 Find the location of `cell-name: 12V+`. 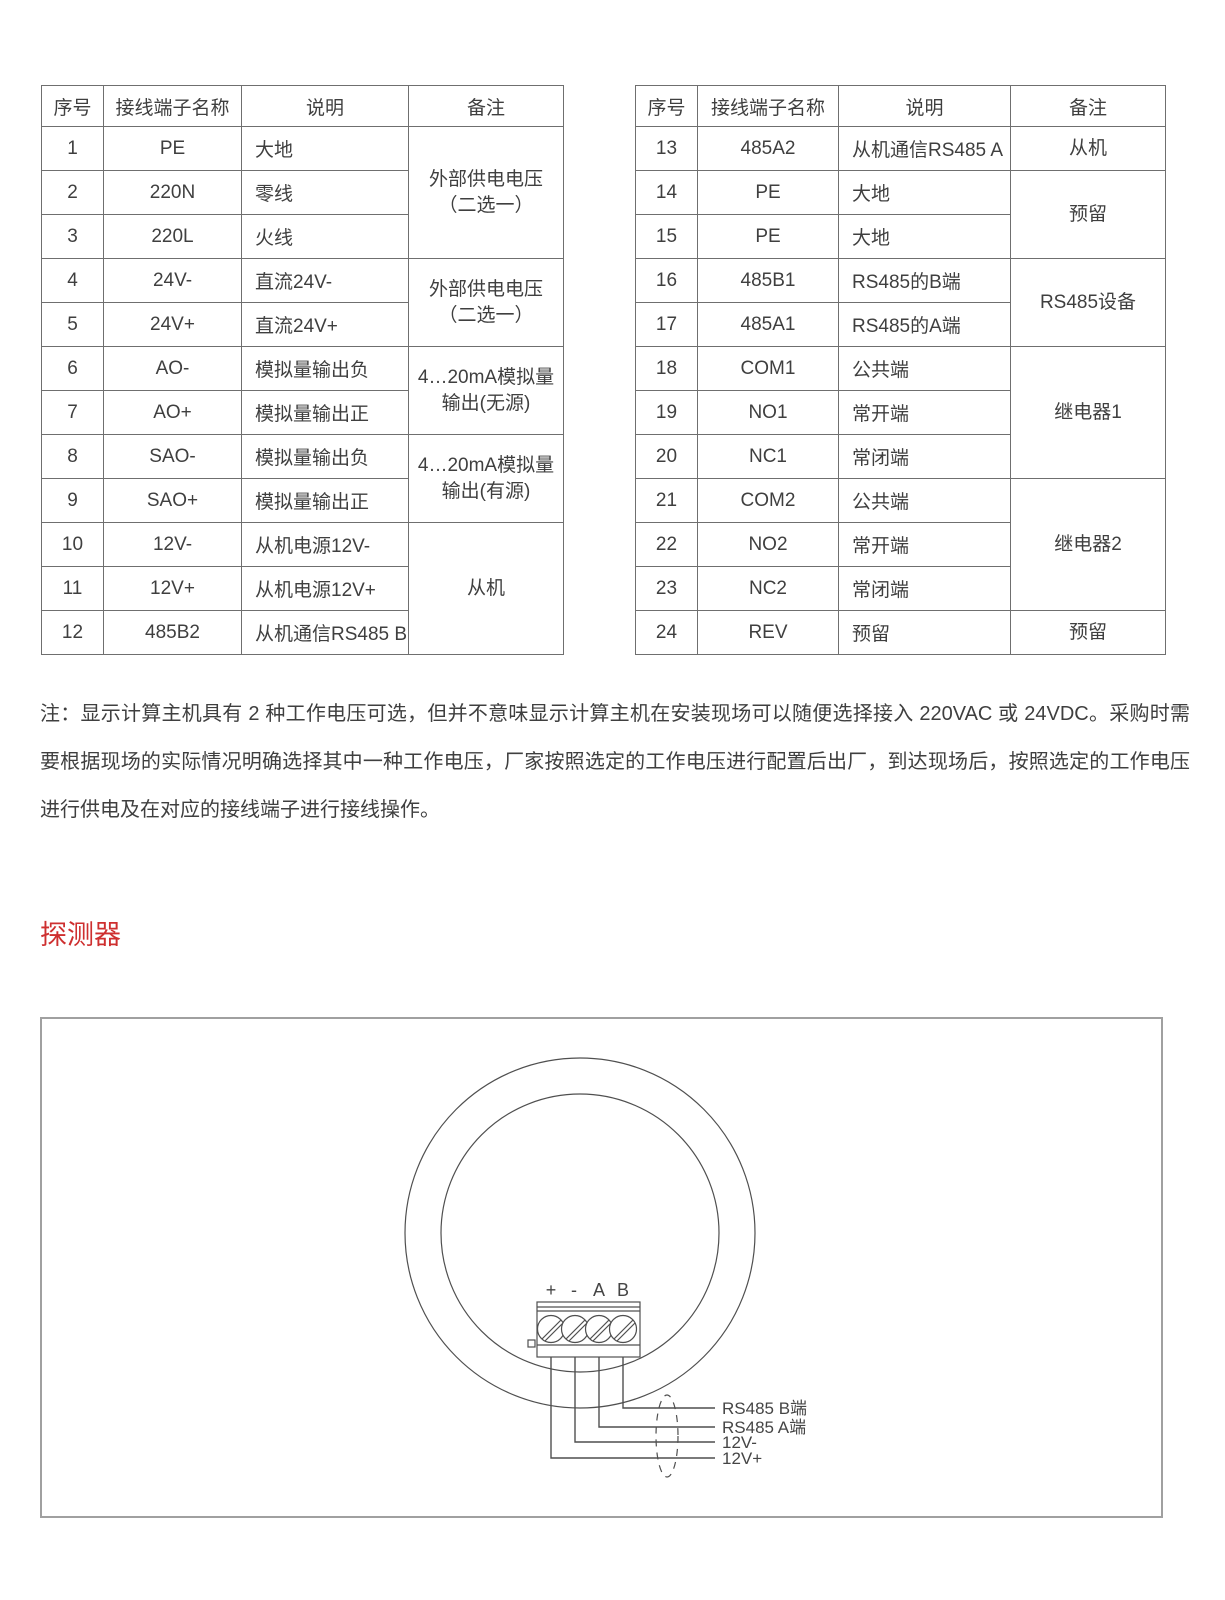

cell-name: 12V+ is located at coordinates (172, 588).